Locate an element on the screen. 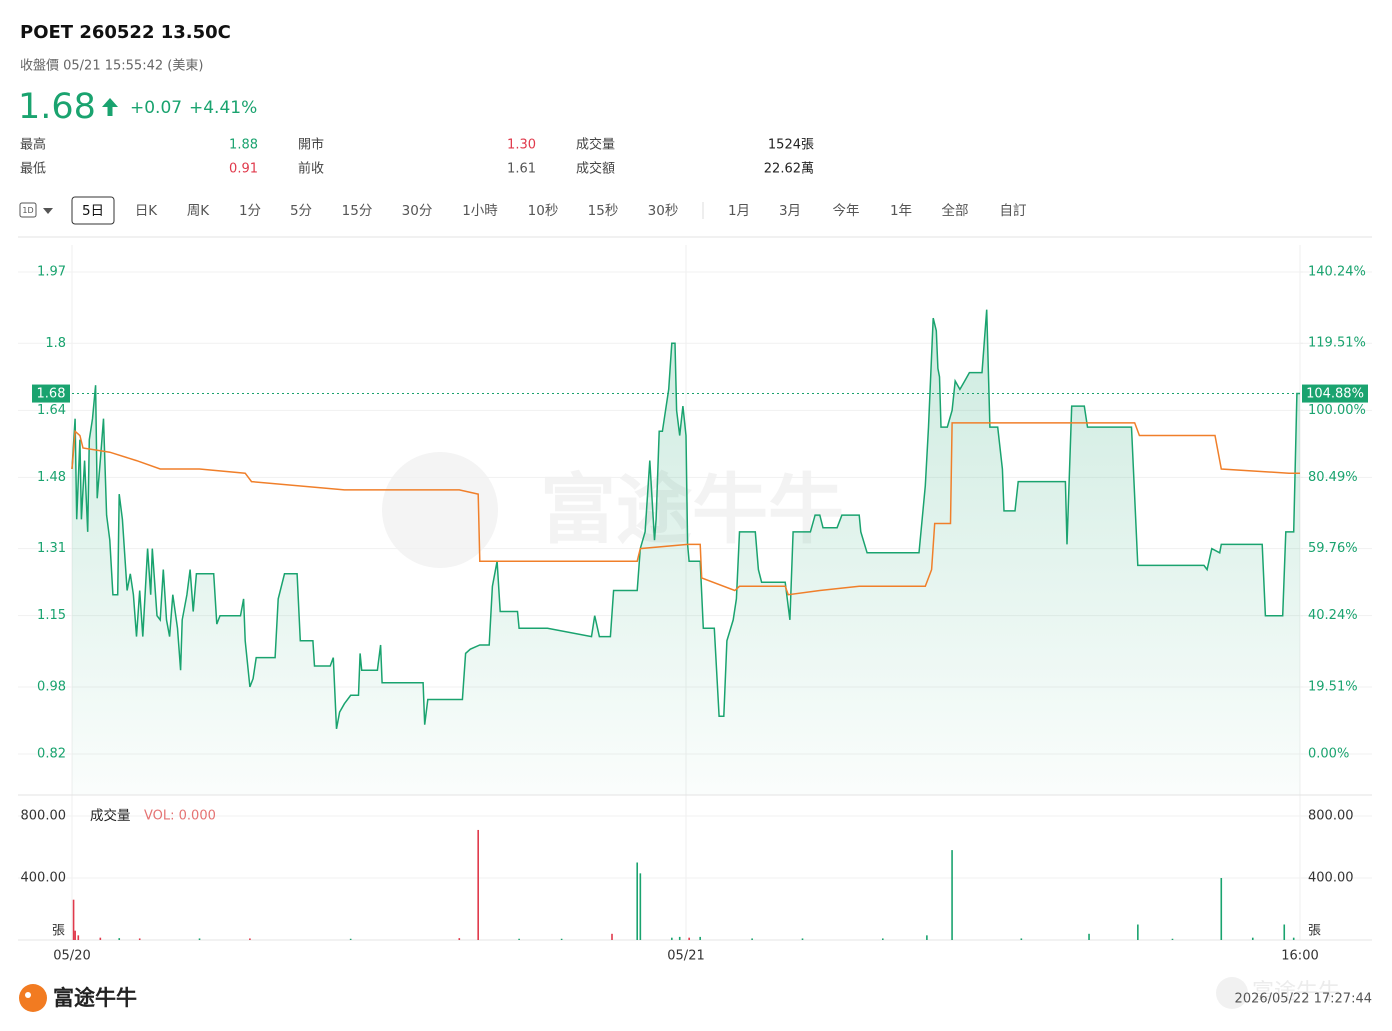 The height and width of the screenshot is (1031, 1392). x-tick-label: 16:00 is located at coordinates (1299, 956).